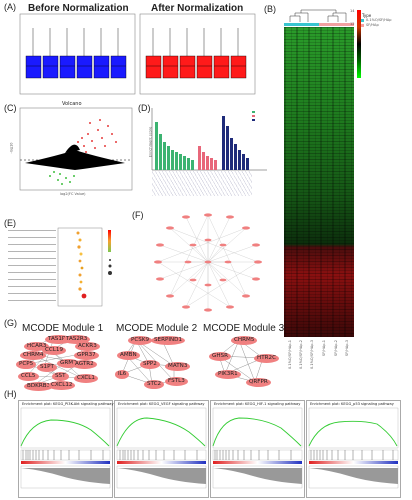 This screenshot has height=500, width=412. What do you see at coordinates (10, 223) in the screenshot?
I see `panel-label-e: (E)` at bounding box center [10, 223].